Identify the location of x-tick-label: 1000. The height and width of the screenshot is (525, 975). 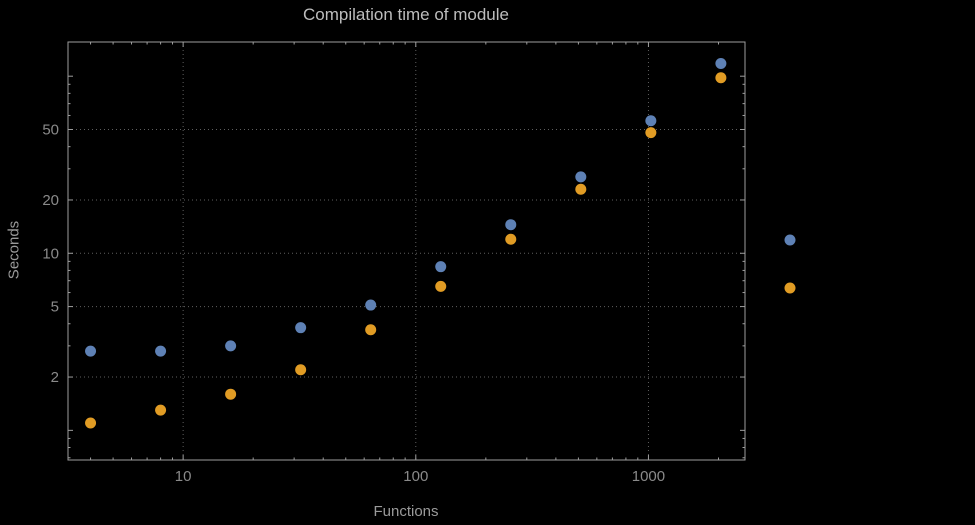
(648, 476).